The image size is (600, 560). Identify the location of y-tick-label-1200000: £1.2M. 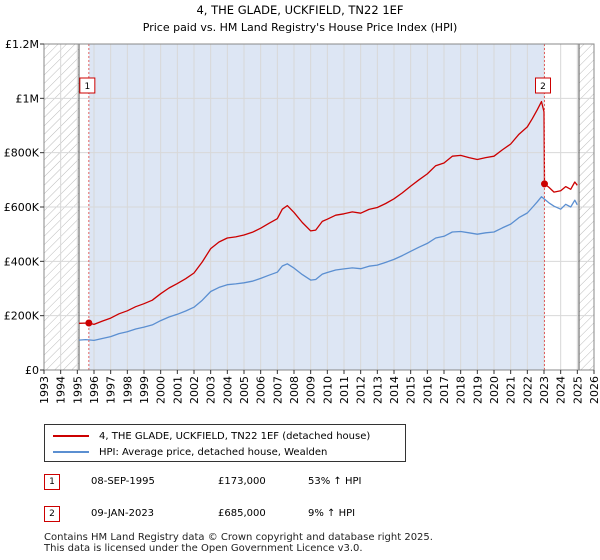
(22, 44).